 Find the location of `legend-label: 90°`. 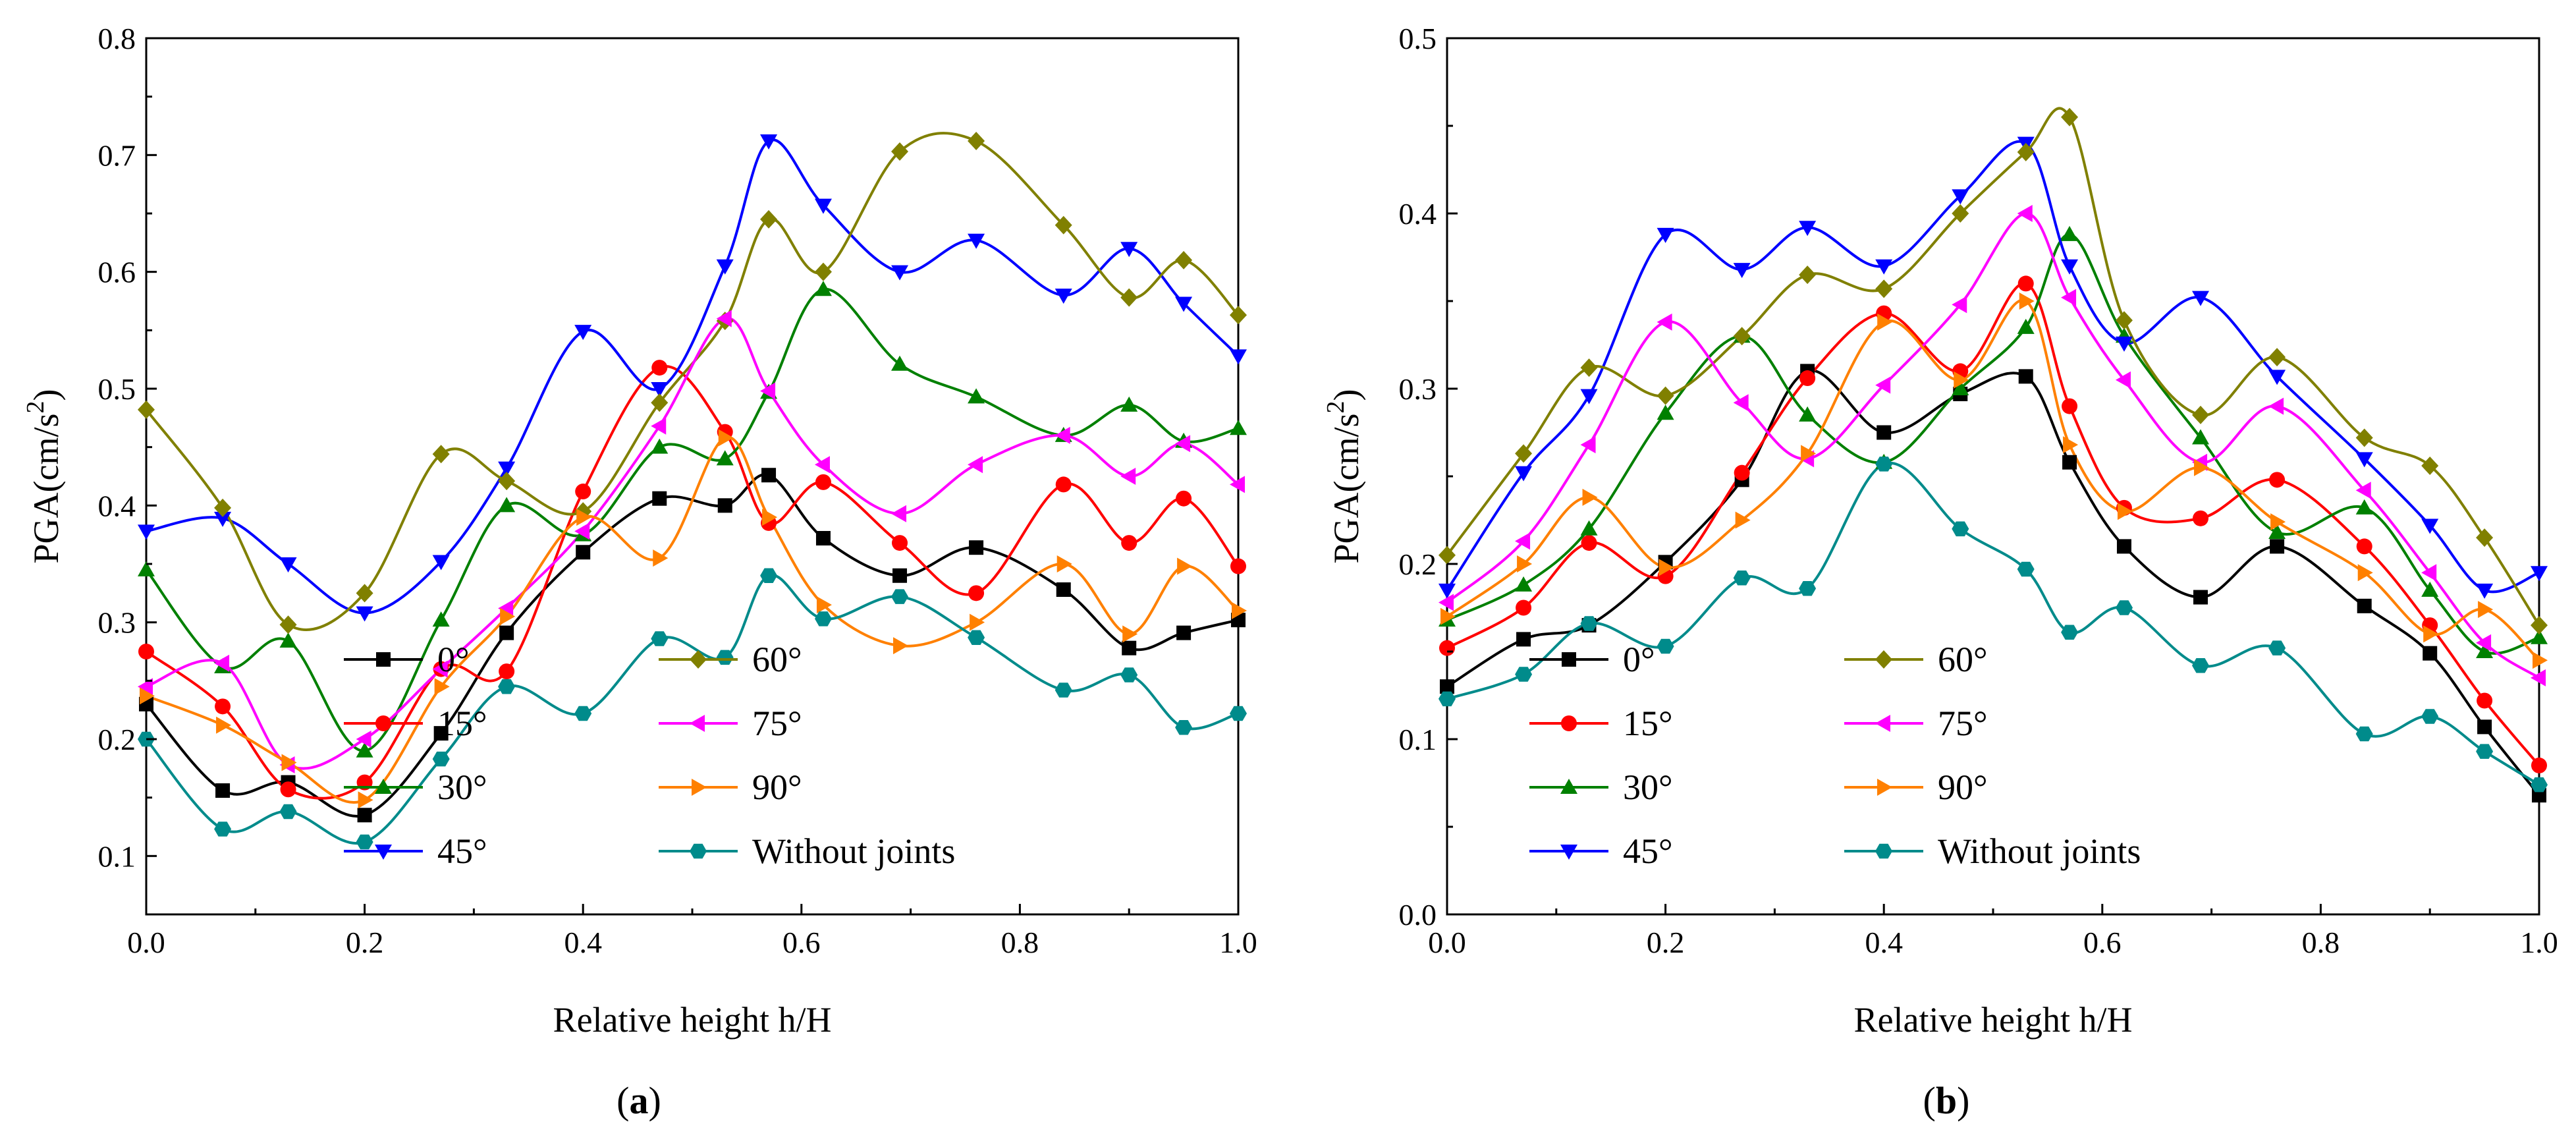

legend-label: 90° is located at coordinates (777, 787).